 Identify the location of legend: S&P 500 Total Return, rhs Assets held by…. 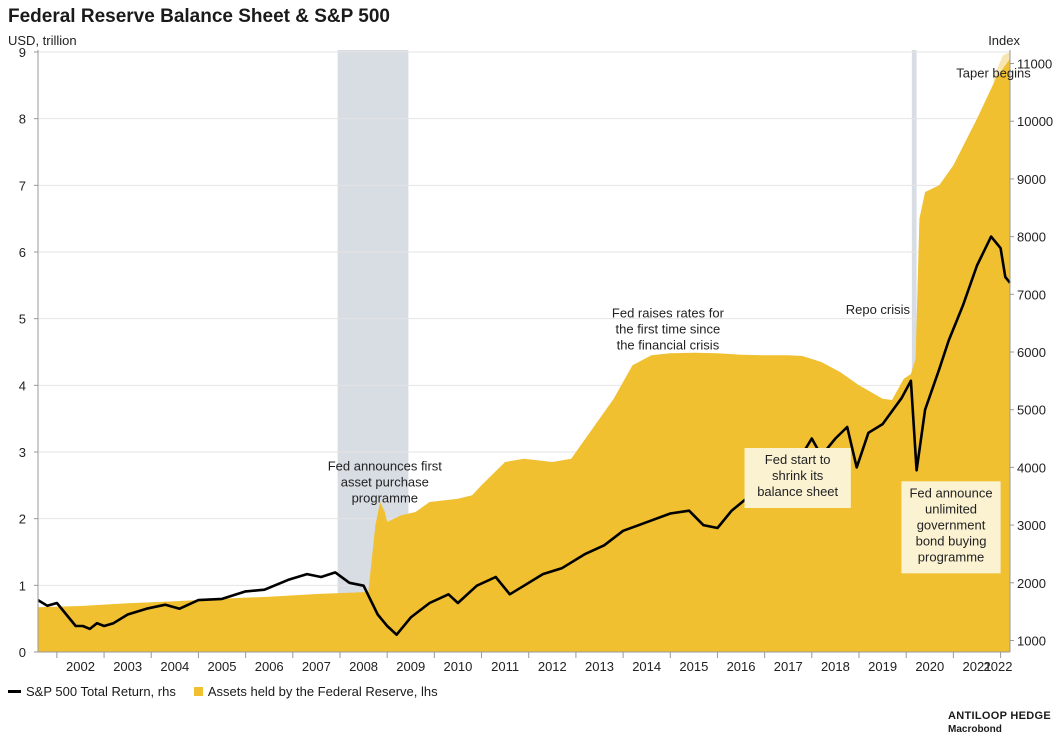
(223, 691).